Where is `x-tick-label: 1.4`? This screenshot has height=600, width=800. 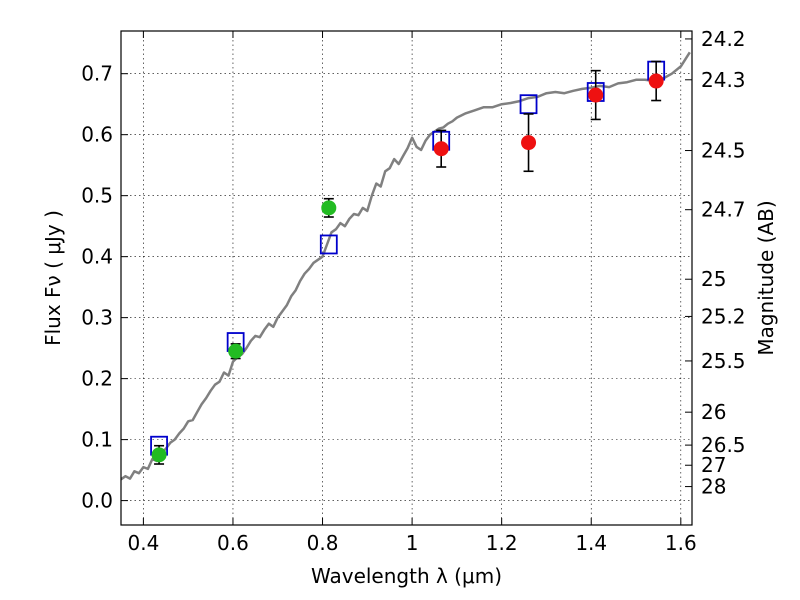
x-tick-label: 1.4 is located at coordinates (591, 543).